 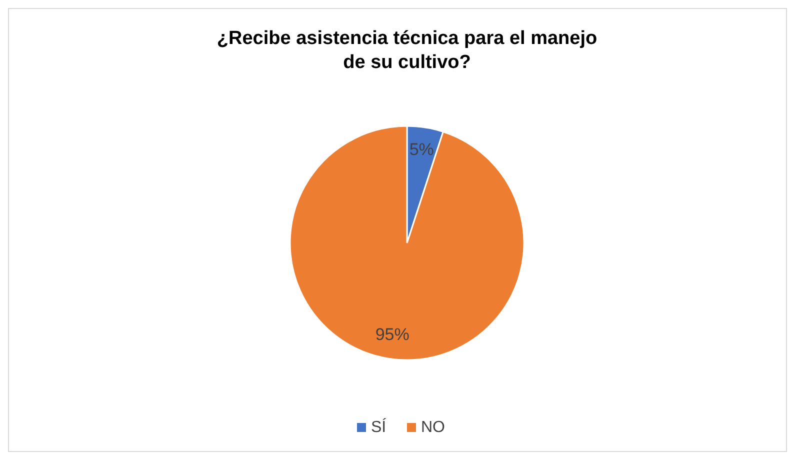 I want to click on legend-label: SÍ, so click(x=379, y=427).